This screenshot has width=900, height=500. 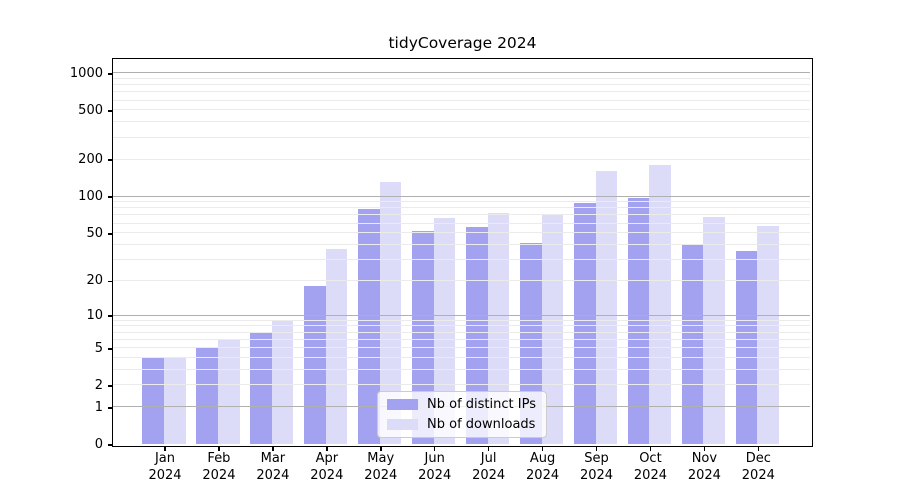 What do you see at coordinates (489, 475) in the screenshot?
I see `x-tick-label-year-jul: 2024` at bounding box center [489, 475].